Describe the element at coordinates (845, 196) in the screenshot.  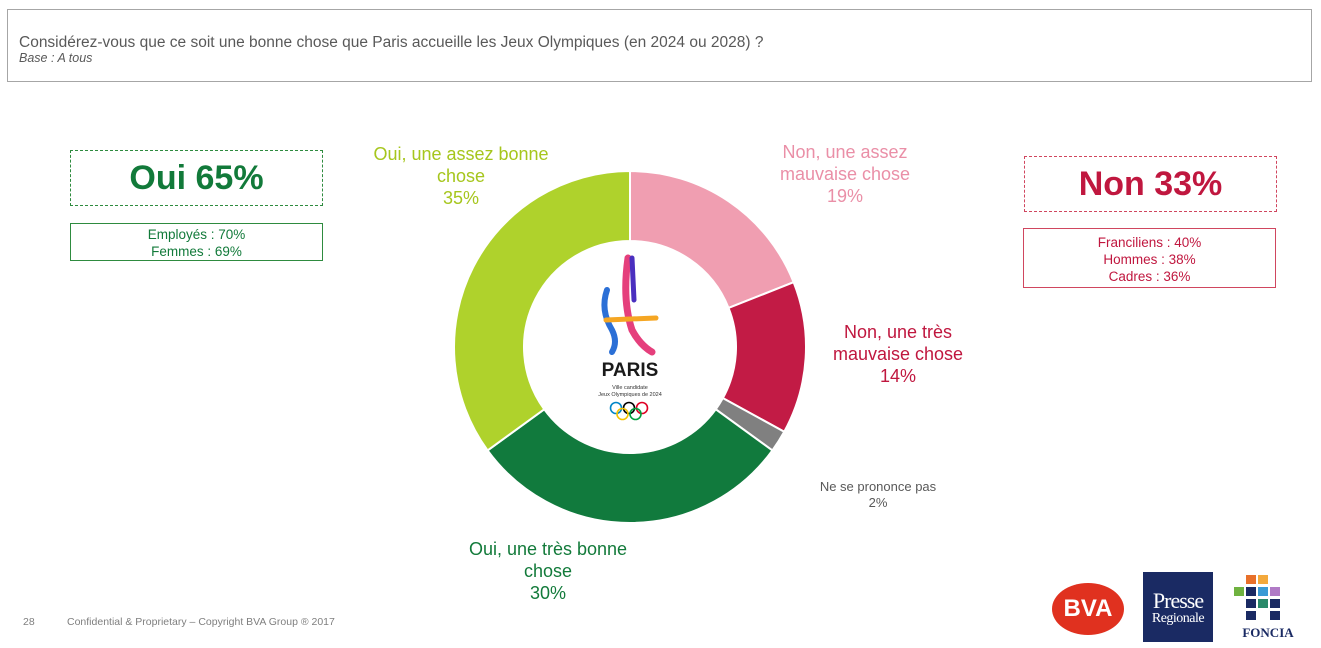
I see `label-assez-mauvaise-pct: 19%` at that location.